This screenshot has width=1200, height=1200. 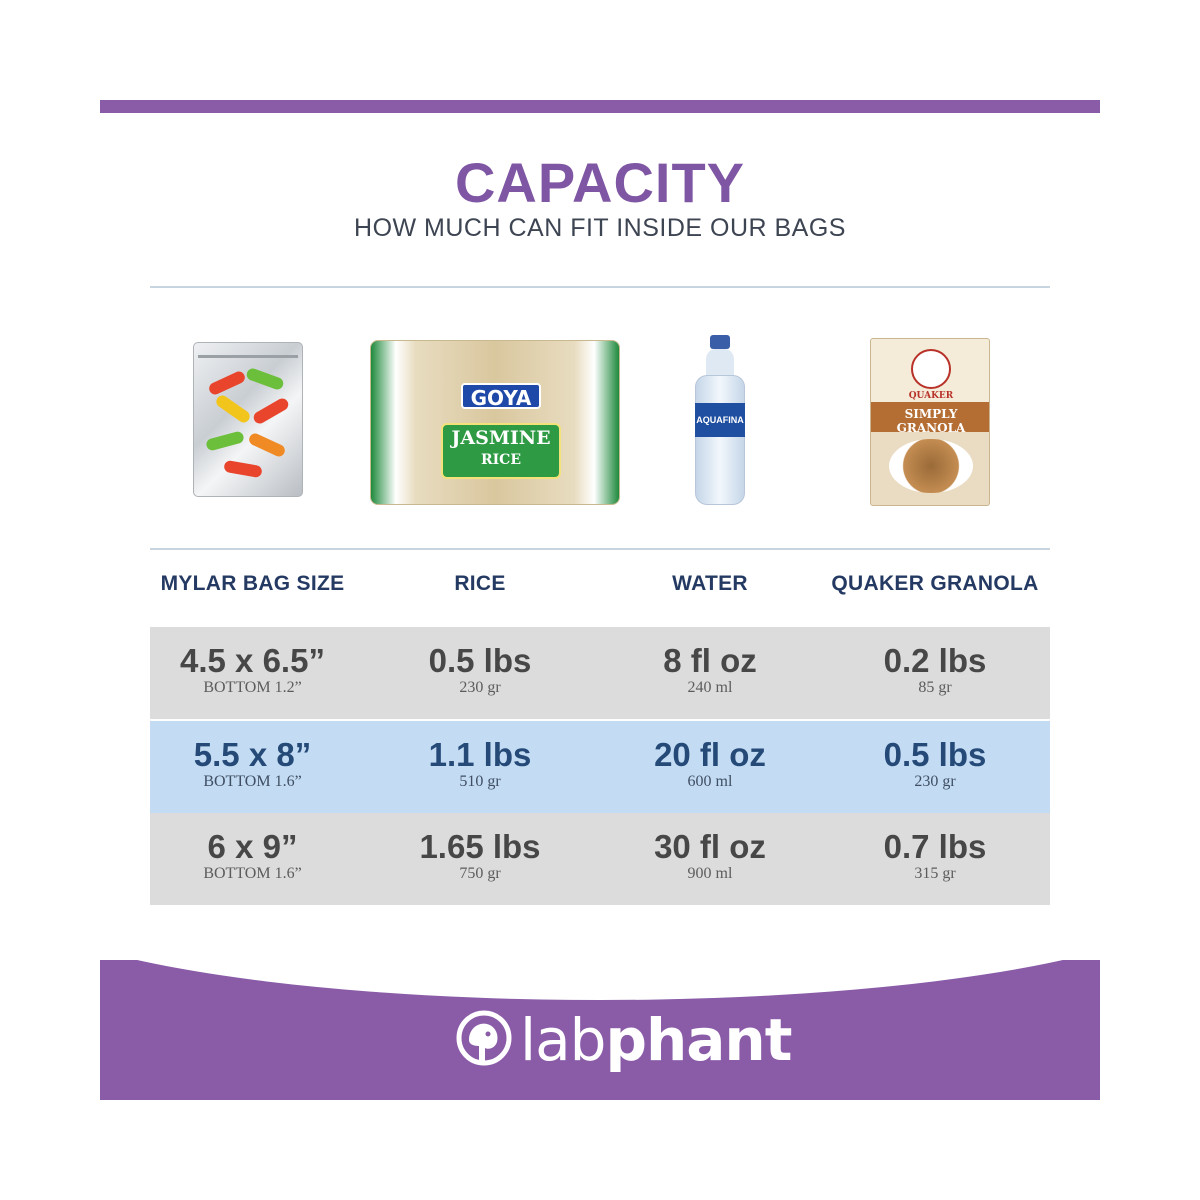 What do you see at coordinates (720, 342) in the screenshot?
I see `bottle-cap` at bounding box center [720, 342].